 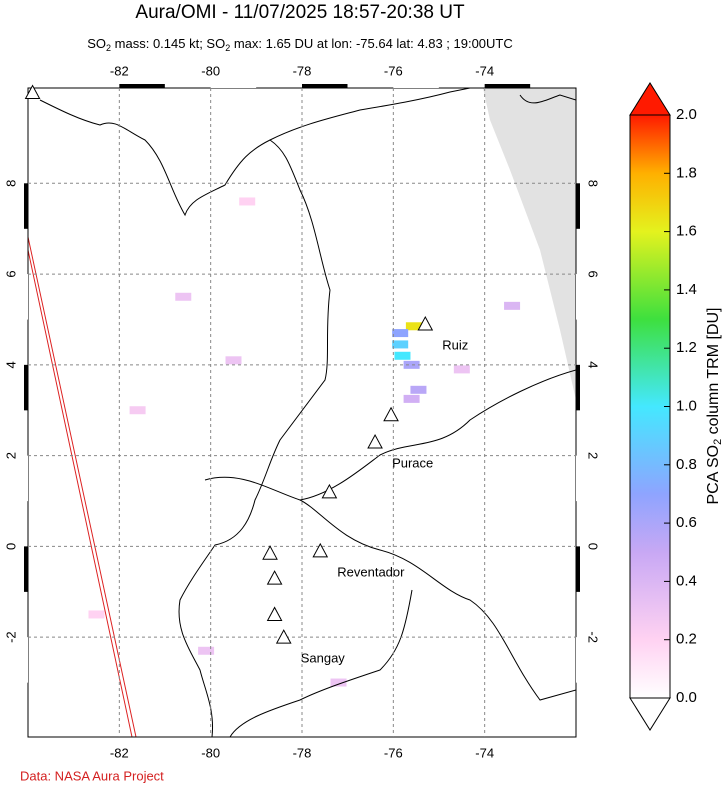 What do you see at coordinates (650, 99) in the screenshot?
I see `colorbar-max-arrow` at bounding box center [650, 99].